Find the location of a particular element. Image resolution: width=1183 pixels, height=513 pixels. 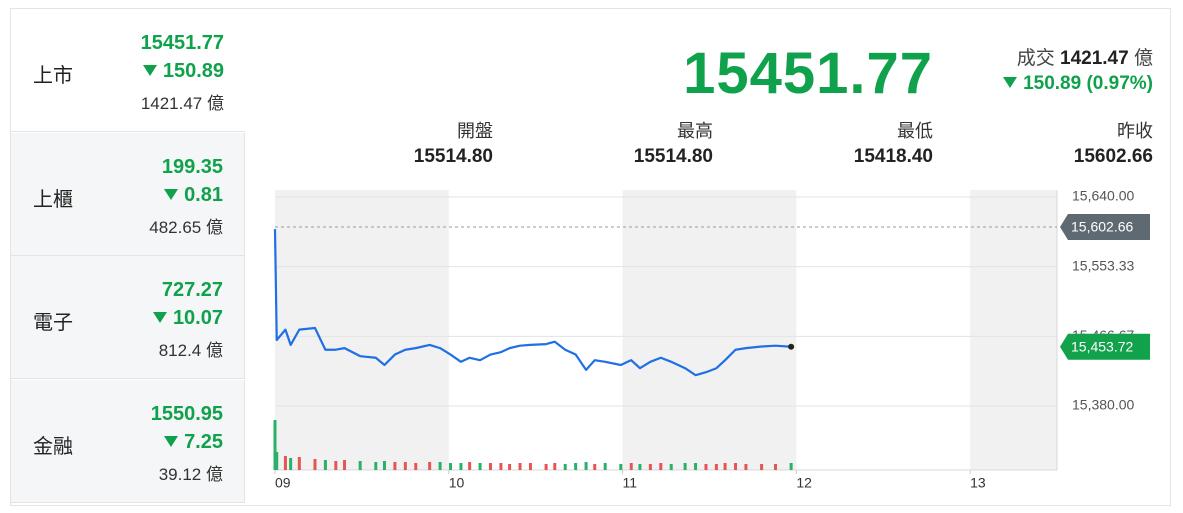

market-change: 7.25 is located at coordinates (193, 442).